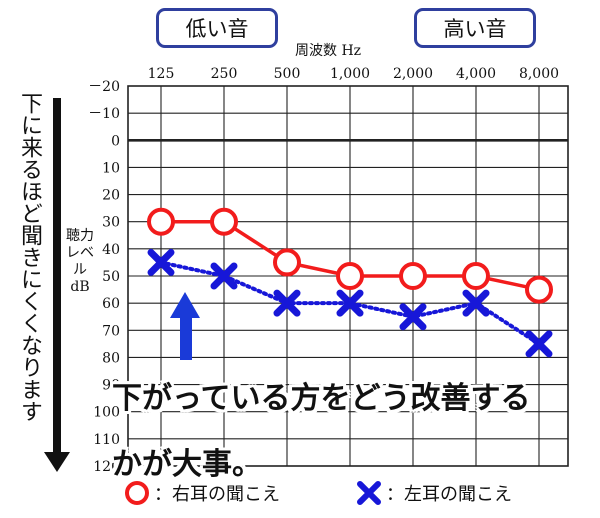 The height and width of the screenshot is (518, 600). I want to click on circle-marker-icon, so click(137, 493).